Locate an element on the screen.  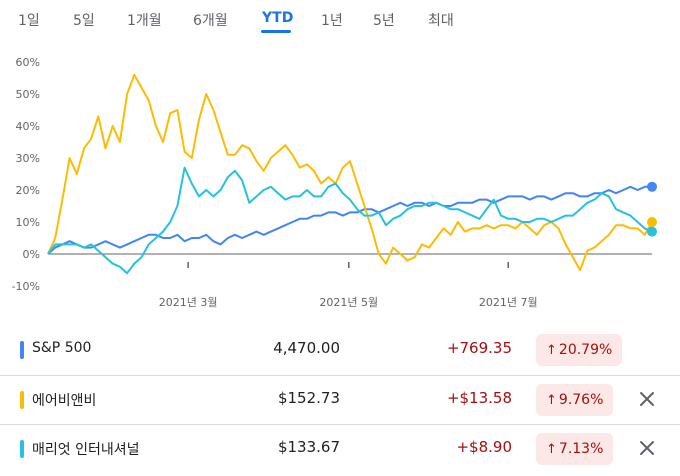
row-percent-badge: ↑ 7.13% is located at coordinates (575, 449).